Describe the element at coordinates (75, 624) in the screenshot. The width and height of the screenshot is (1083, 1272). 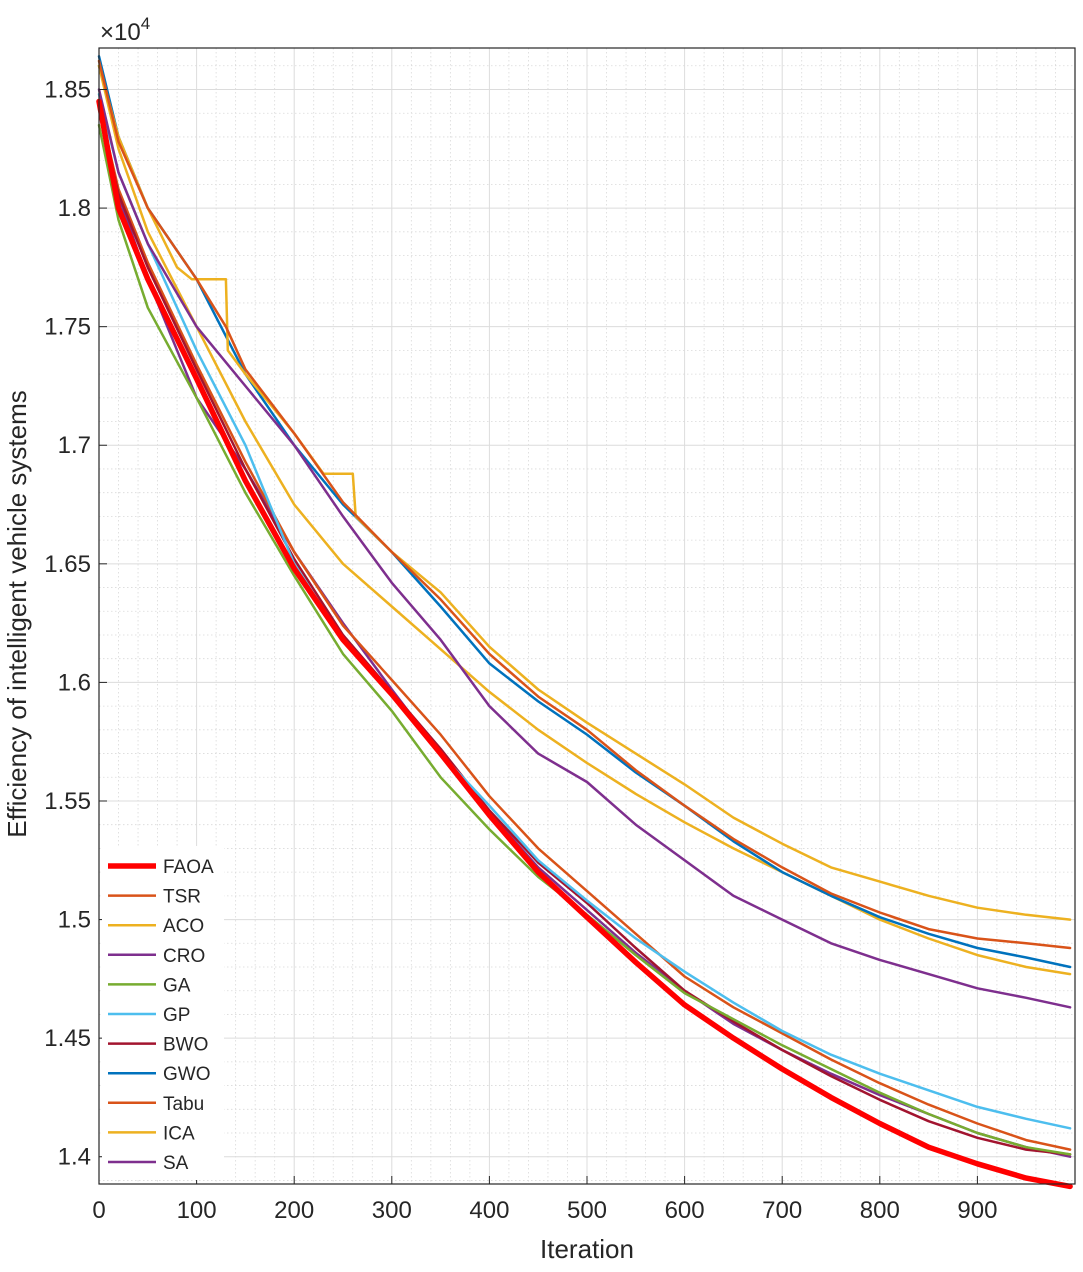
I see `y-axis-ticks: 1.4 1.45 1.5 1.55 1.6 1.65 1.7 1.75 1.8 1.85` at that location.